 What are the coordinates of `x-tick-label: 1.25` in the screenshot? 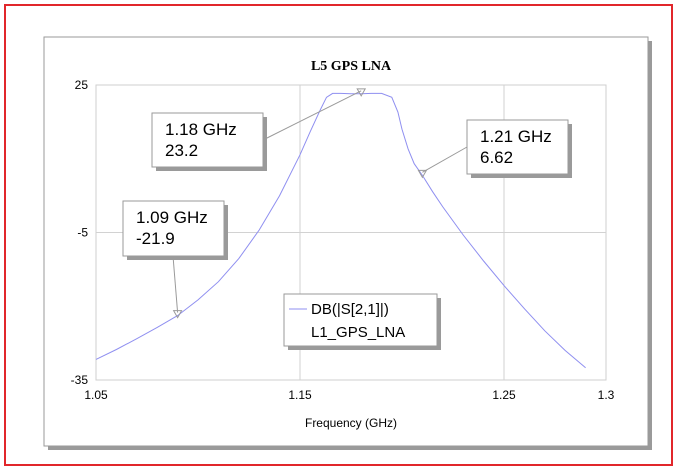 It's located at (504, 395).